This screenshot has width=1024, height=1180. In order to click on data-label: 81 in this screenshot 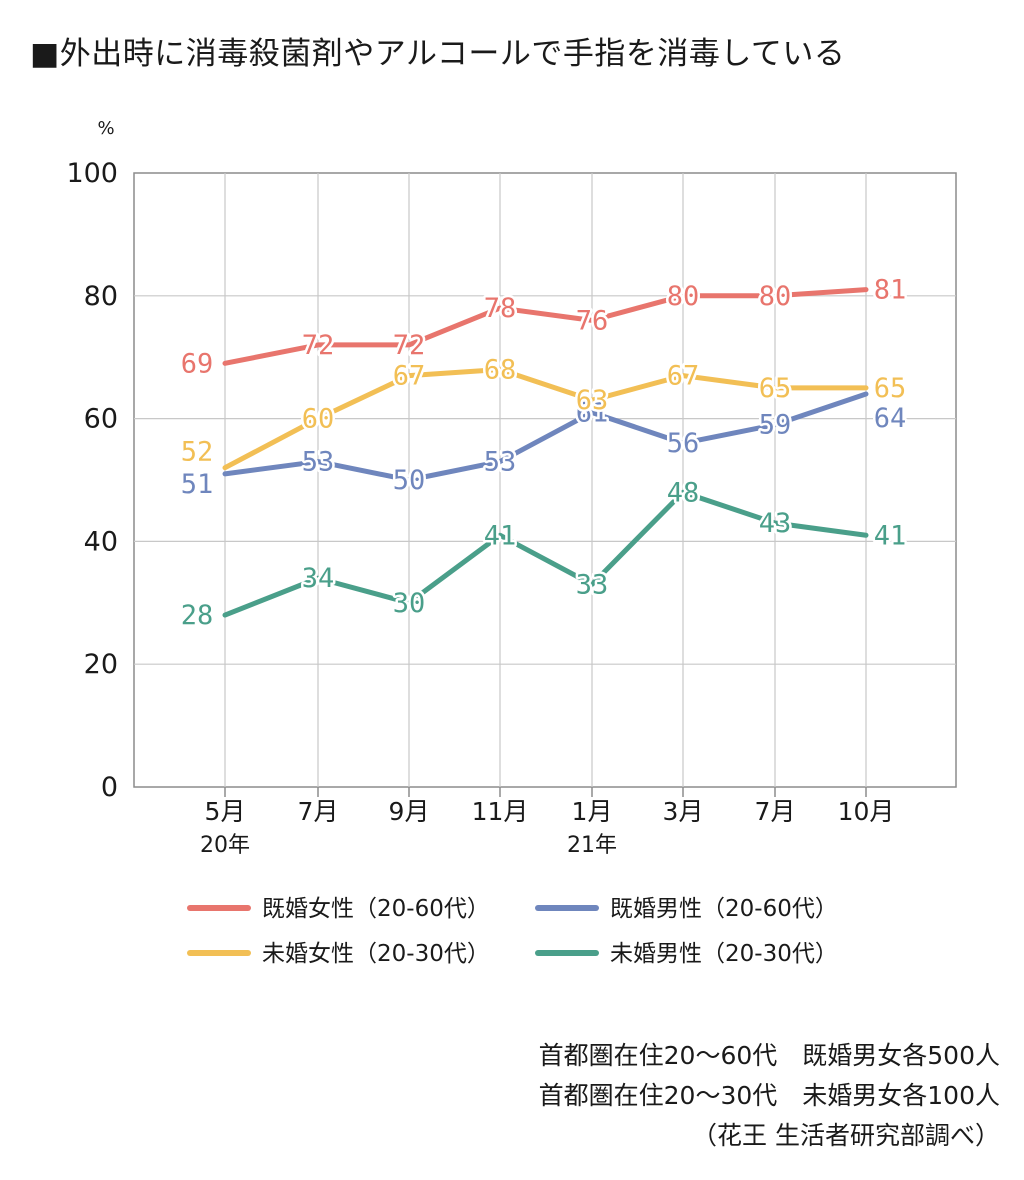, I will do `click(890, 290)`.